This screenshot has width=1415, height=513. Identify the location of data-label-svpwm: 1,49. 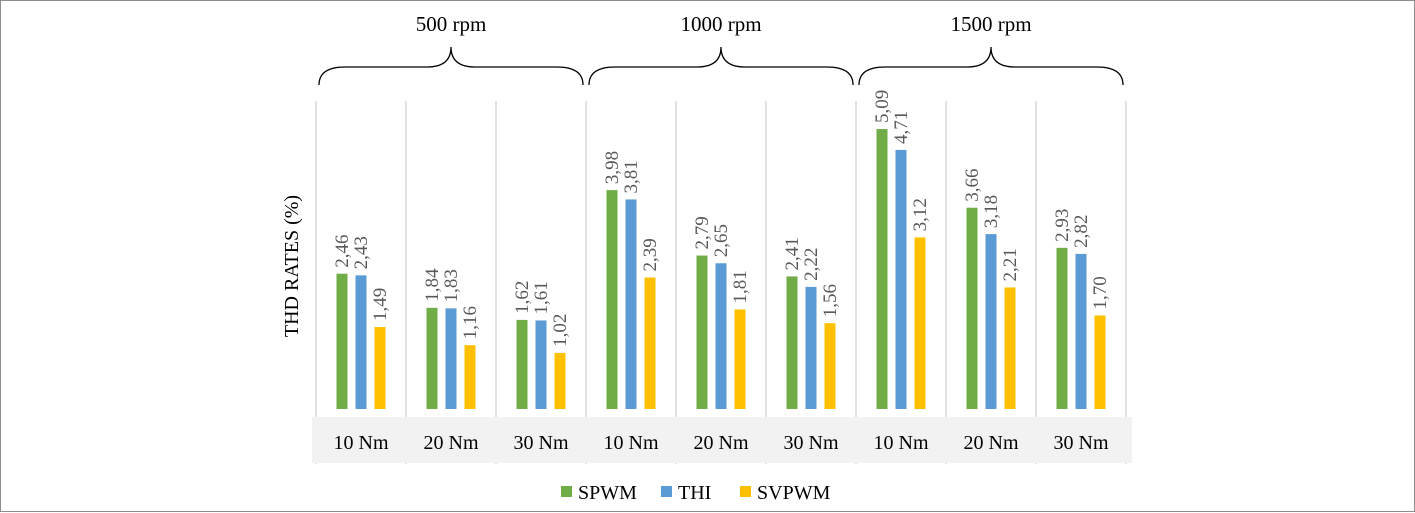
(380, 304).